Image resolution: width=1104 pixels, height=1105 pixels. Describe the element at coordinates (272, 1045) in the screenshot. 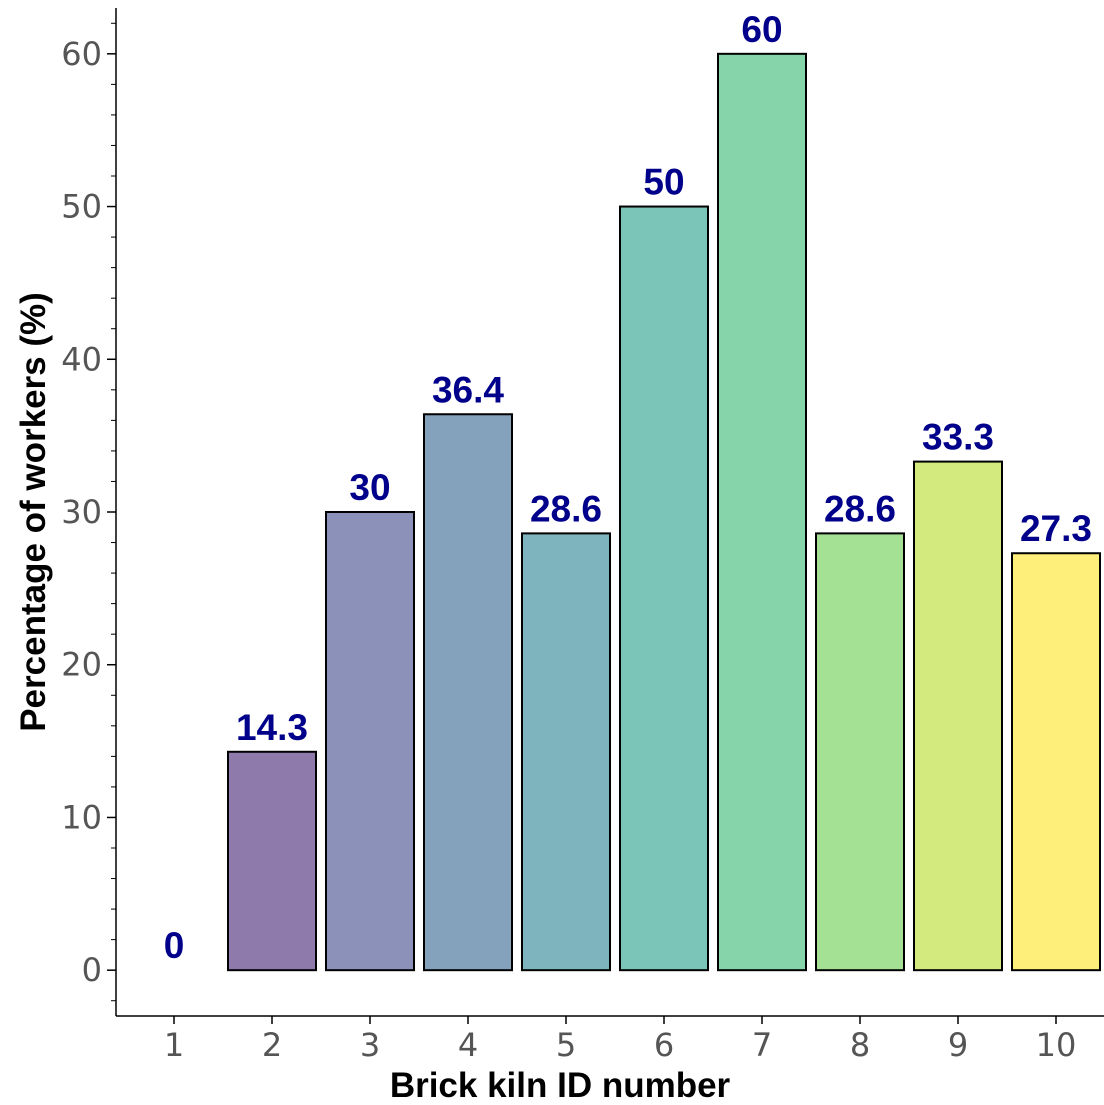

I see `x-tick-label: 2` at that location.